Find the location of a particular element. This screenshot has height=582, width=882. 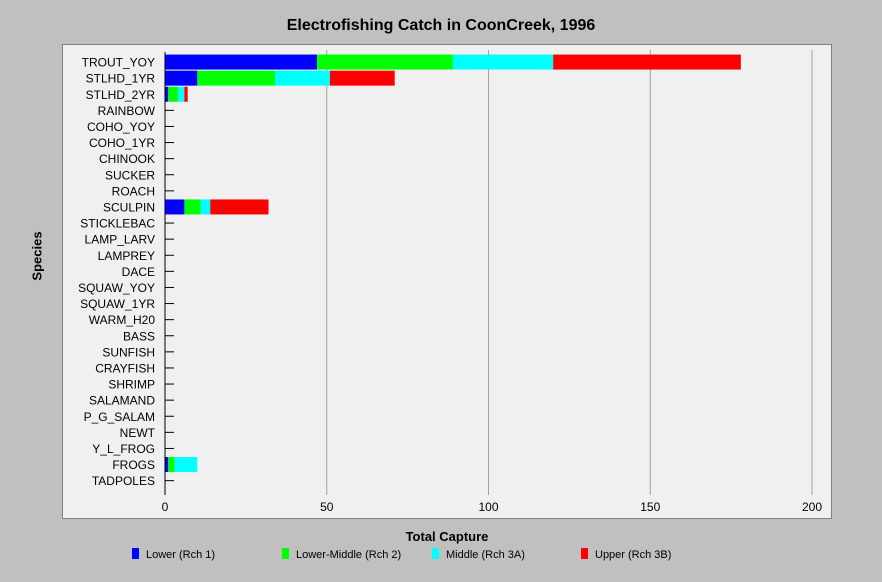

y-tick-label: STLHD_2YR is located at coordinates (121, 95).